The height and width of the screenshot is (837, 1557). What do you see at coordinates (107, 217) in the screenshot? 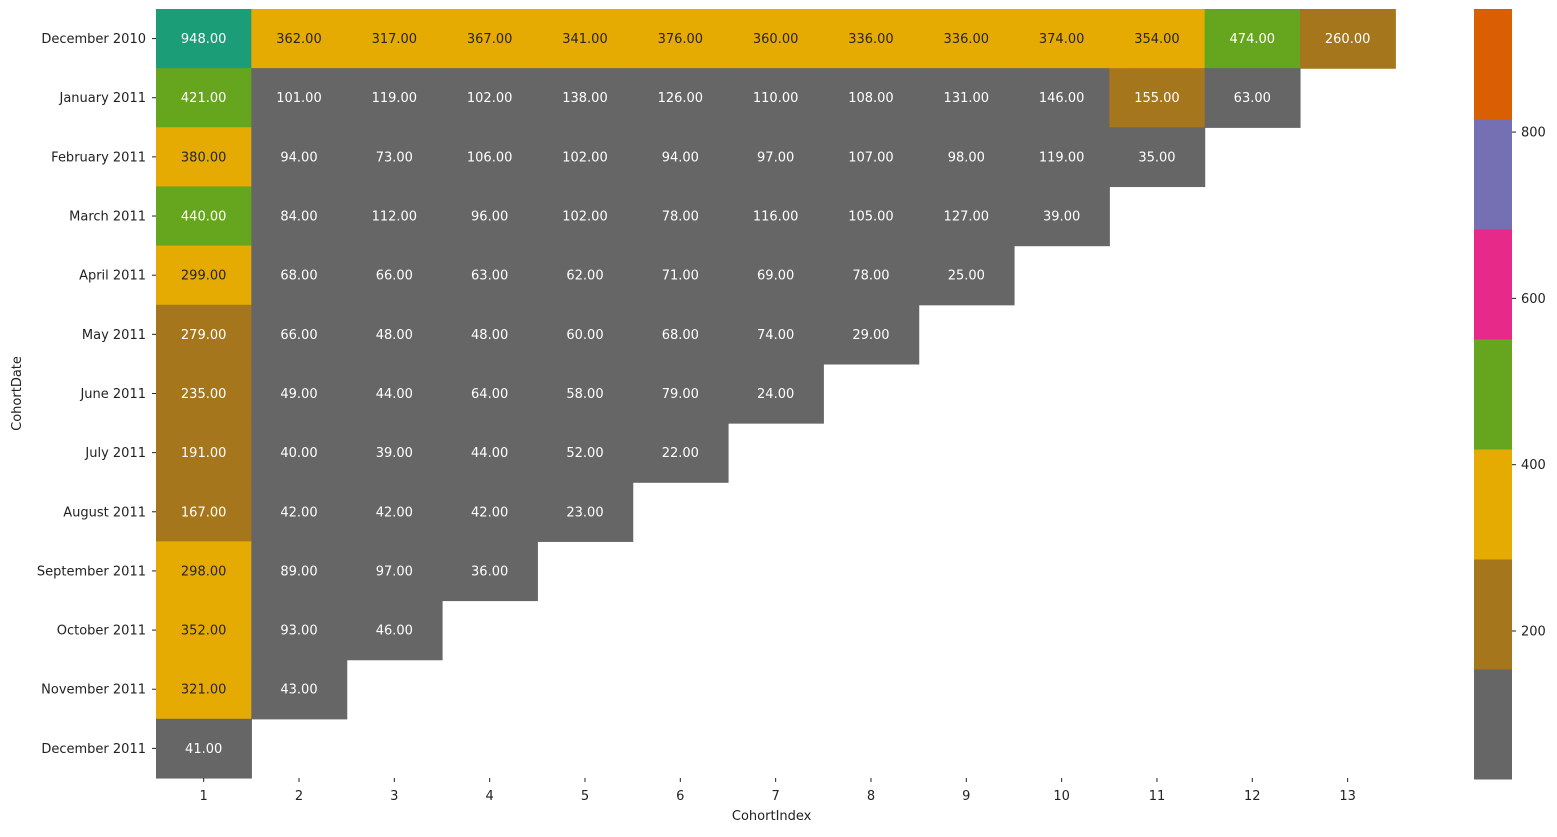
I see `y-tick-label: March 2011` at bounding box center [107, 217].